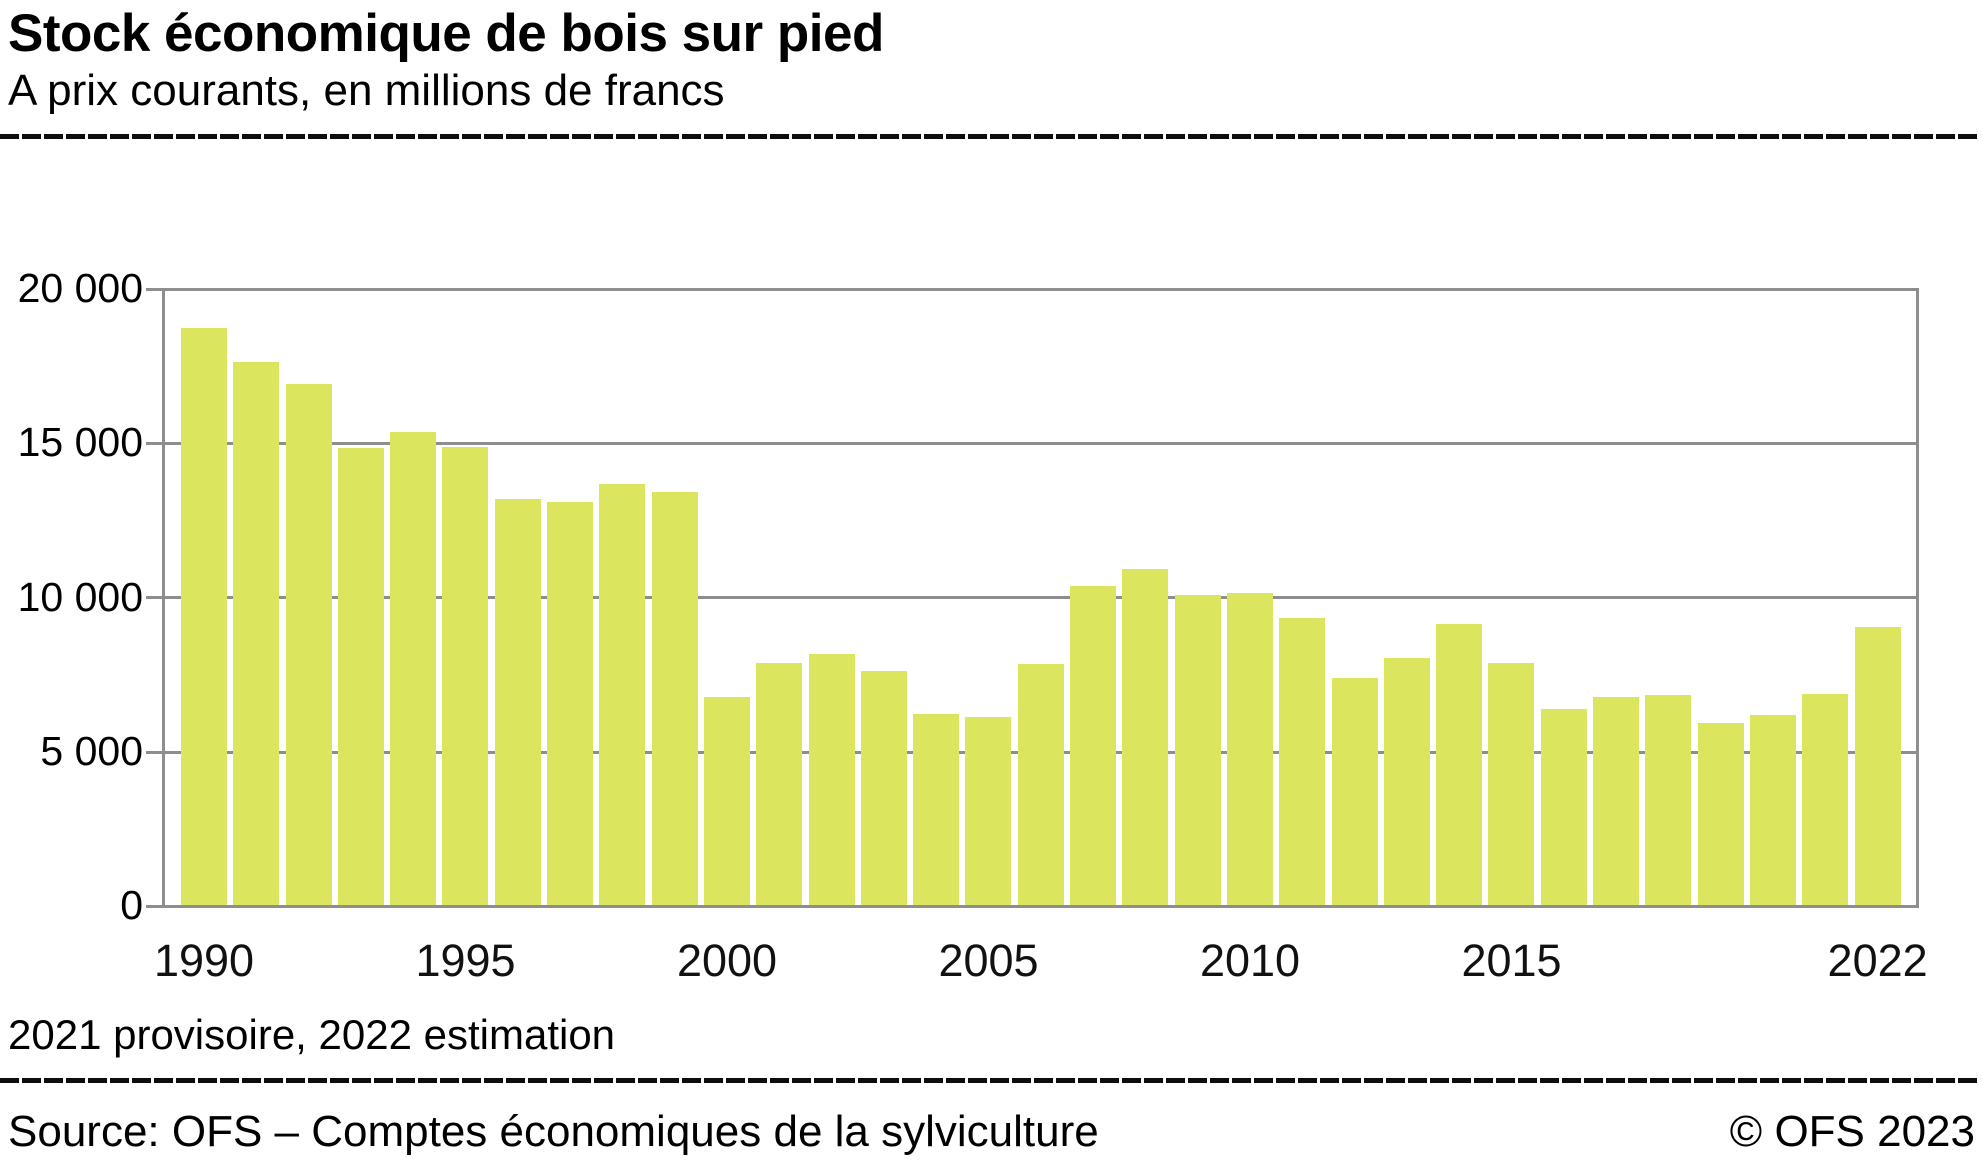 The height and width of the screenshot is (1161, 1983). What do you see at coordinates (1511, 783) in the screenshot?
I see `bar-2015` at bounding box center [1511, 783].